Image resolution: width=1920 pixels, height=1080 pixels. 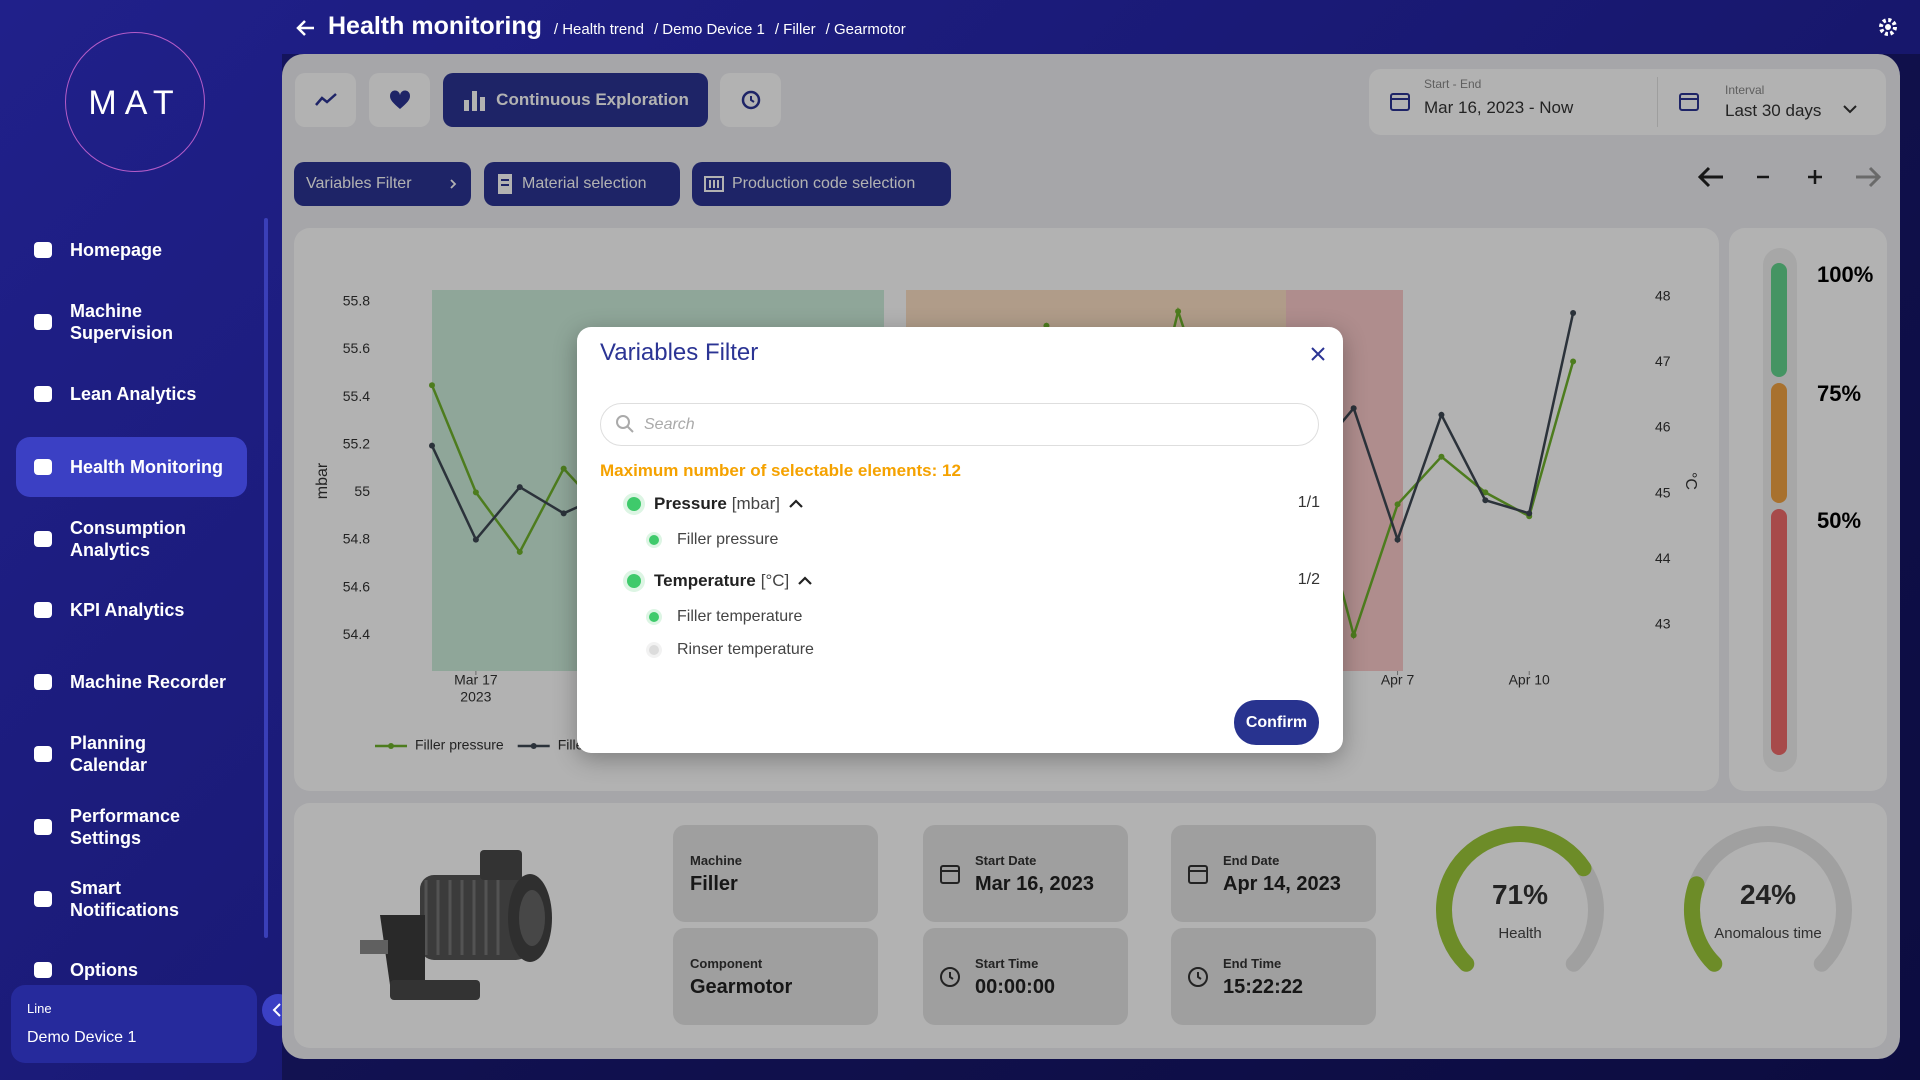 What do you see at coordinates (756, 504) in the screenshot?
I see `group-unit: [mbar]` at bounding box center [756, 504].